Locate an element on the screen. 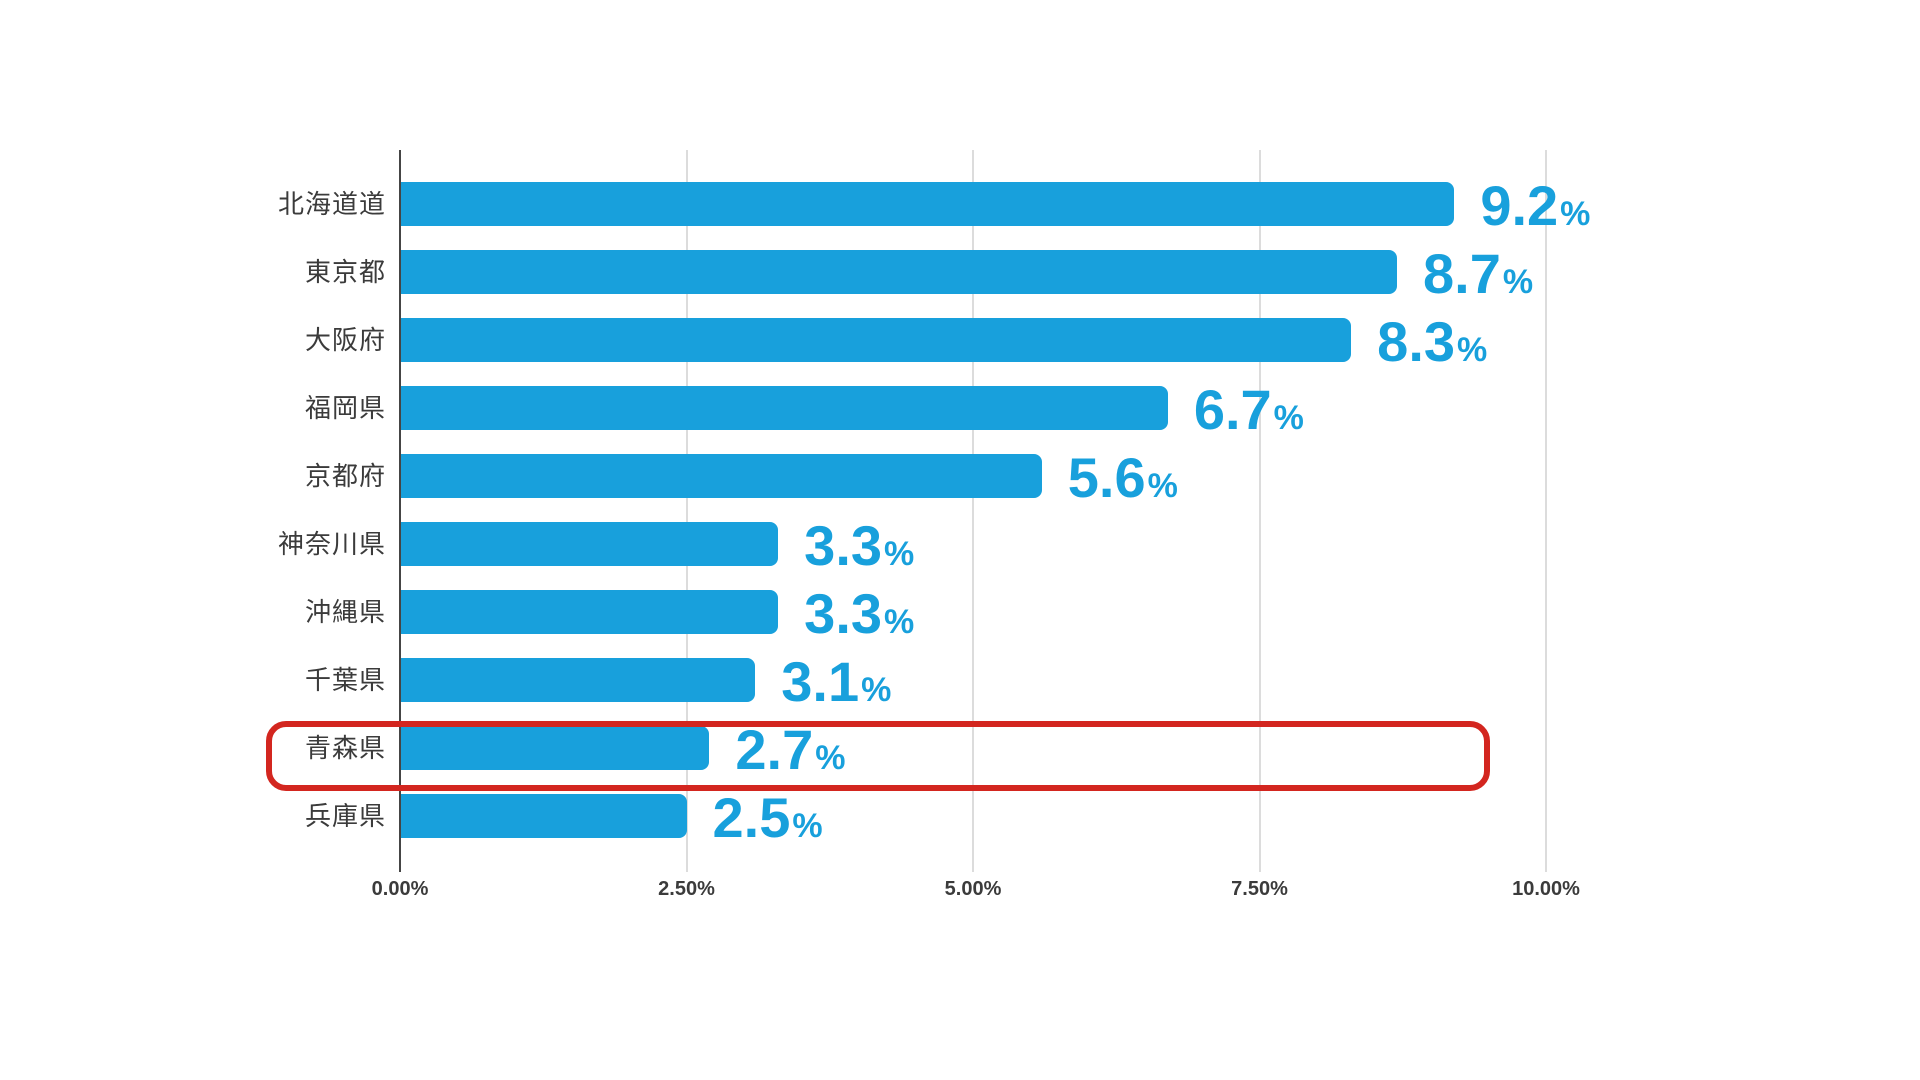  value-number: 3.1 is located at coordinates (820, 681).